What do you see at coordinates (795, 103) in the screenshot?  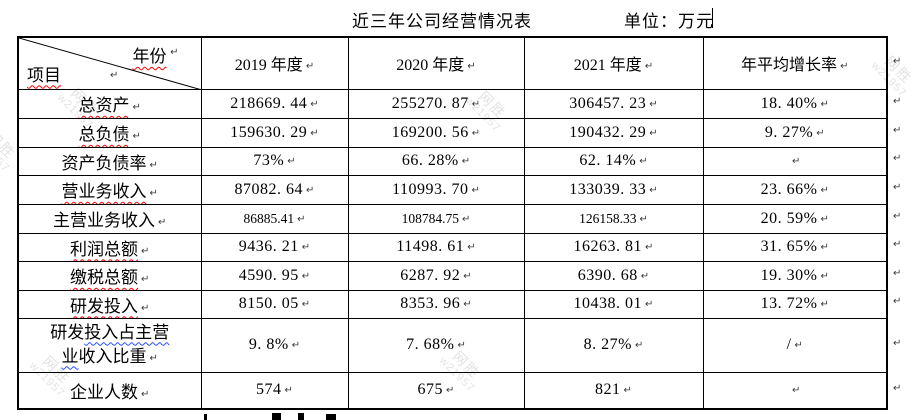 I see `value-cell: 18. 40% ↵` at bounding box center [795, 103].